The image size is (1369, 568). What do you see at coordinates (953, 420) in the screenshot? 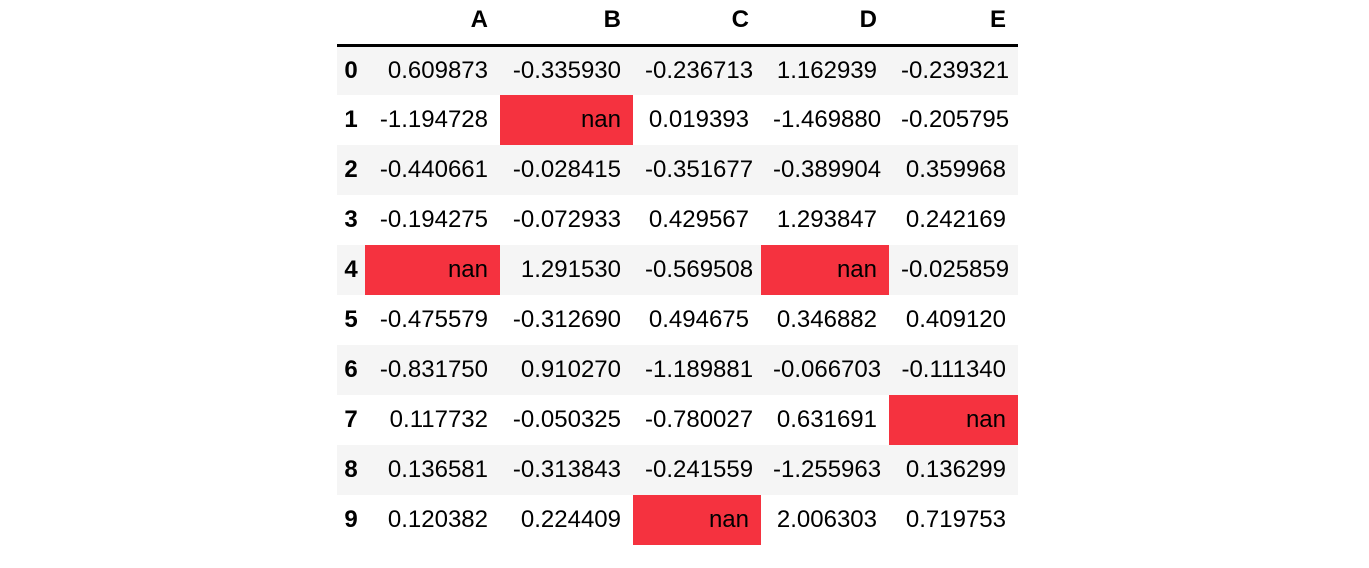
I see `cell-e7: nan` at bounding box center [953, 420].